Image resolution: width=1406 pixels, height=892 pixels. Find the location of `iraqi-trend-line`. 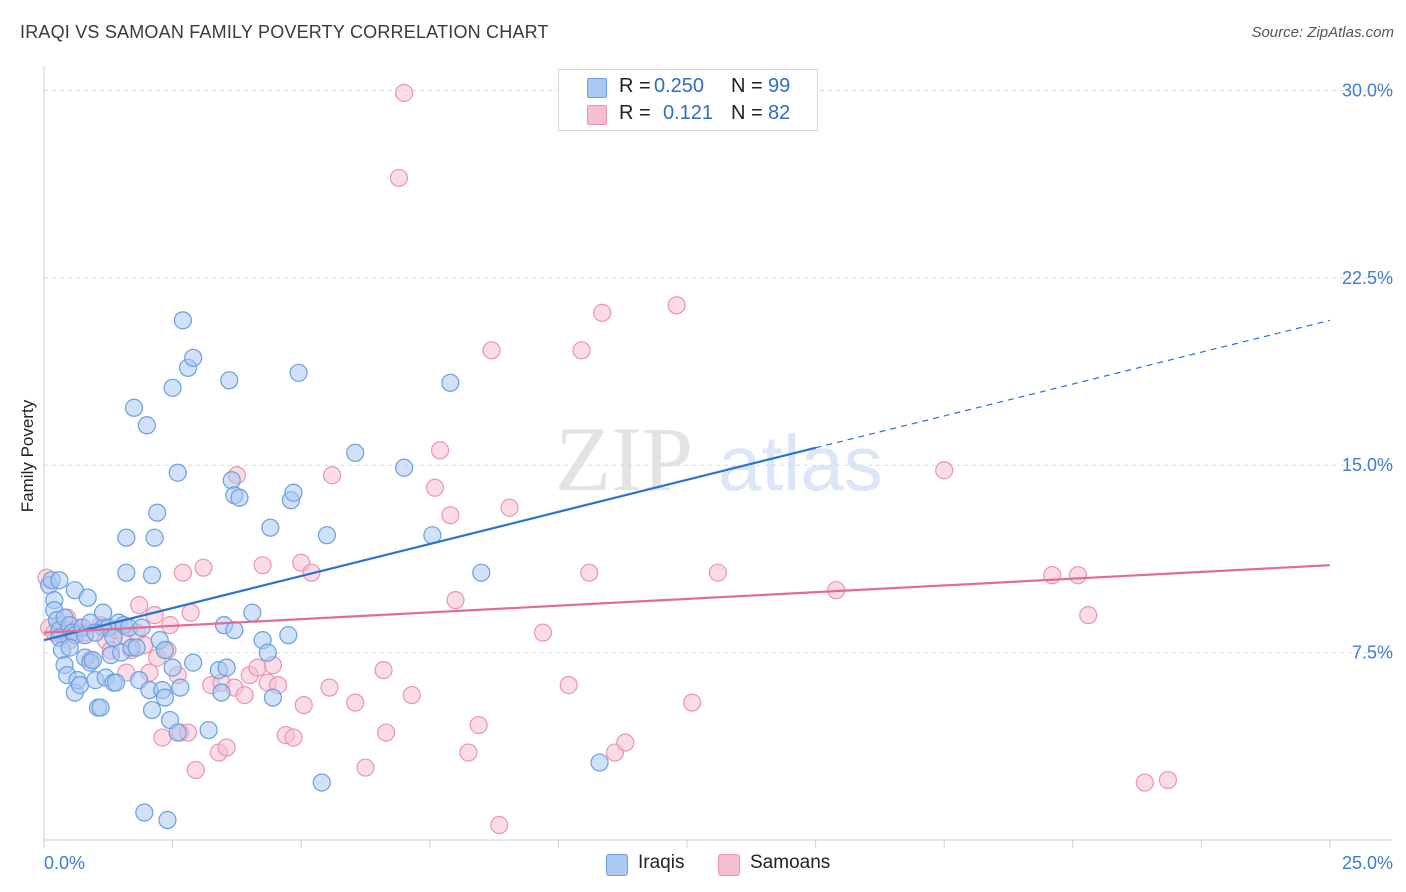

iraqi-trend-line is located at coordinates (429, 544).